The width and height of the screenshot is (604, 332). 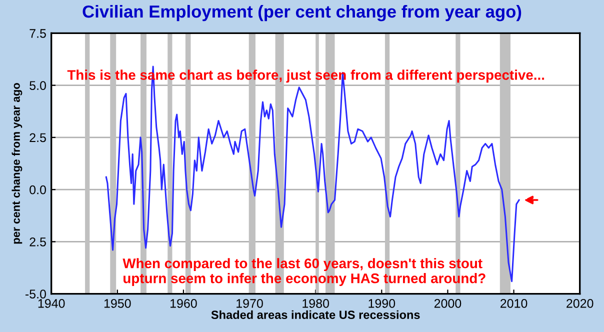 I want to click on y-axis-title: per cent change from year ago, so click(x=17, y=163).